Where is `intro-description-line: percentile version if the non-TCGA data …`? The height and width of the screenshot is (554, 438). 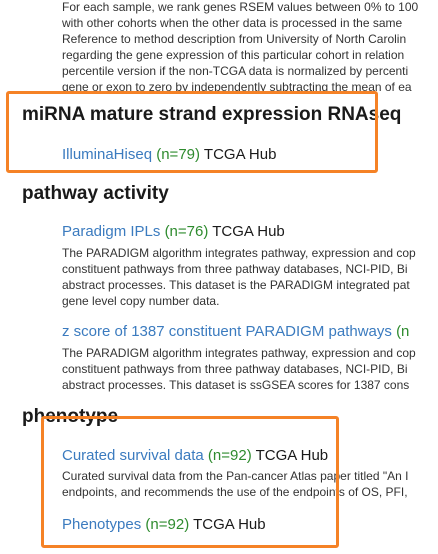
intro-description-line: percentile version if the non-TCGA data … is located at coordinates (235, 71).